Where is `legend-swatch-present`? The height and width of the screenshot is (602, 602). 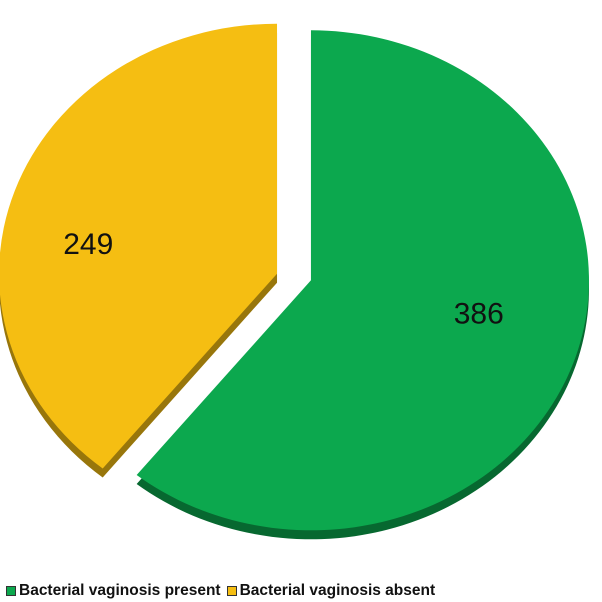
legend-swatch-present is located at coordinates (11, 591).